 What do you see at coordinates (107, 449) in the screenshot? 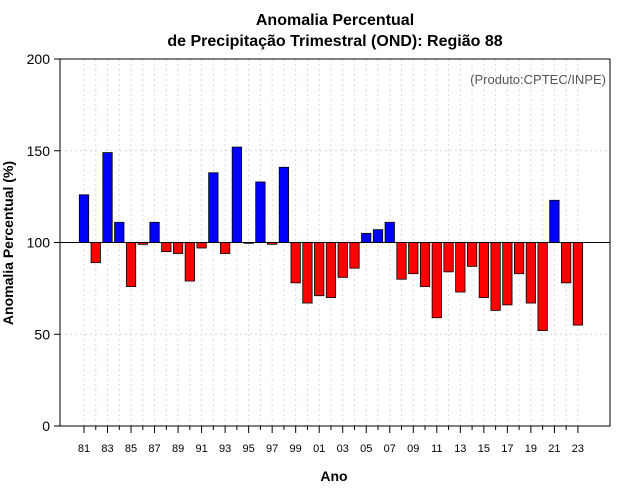
I see `x-tick-label: 83` at bounding box center [107, 449].